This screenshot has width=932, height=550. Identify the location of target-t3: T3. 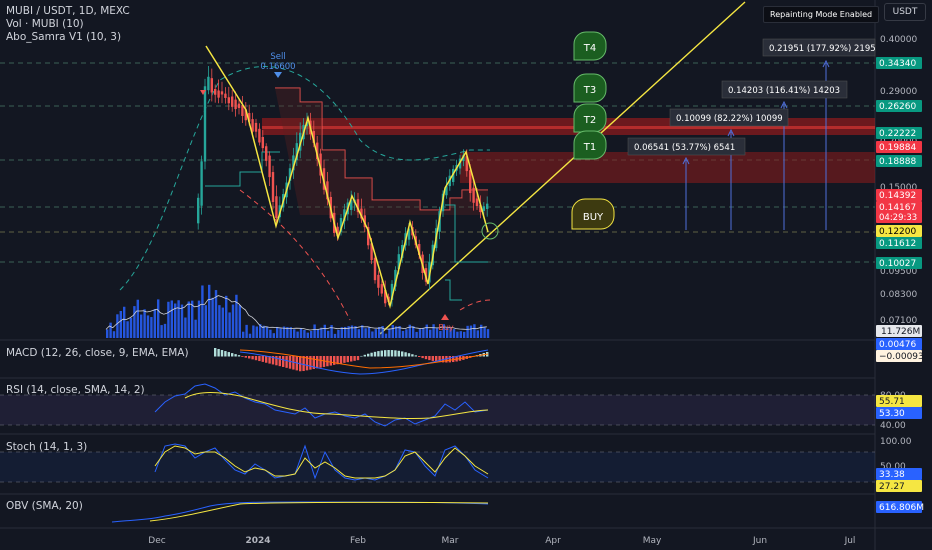
(590, 88).